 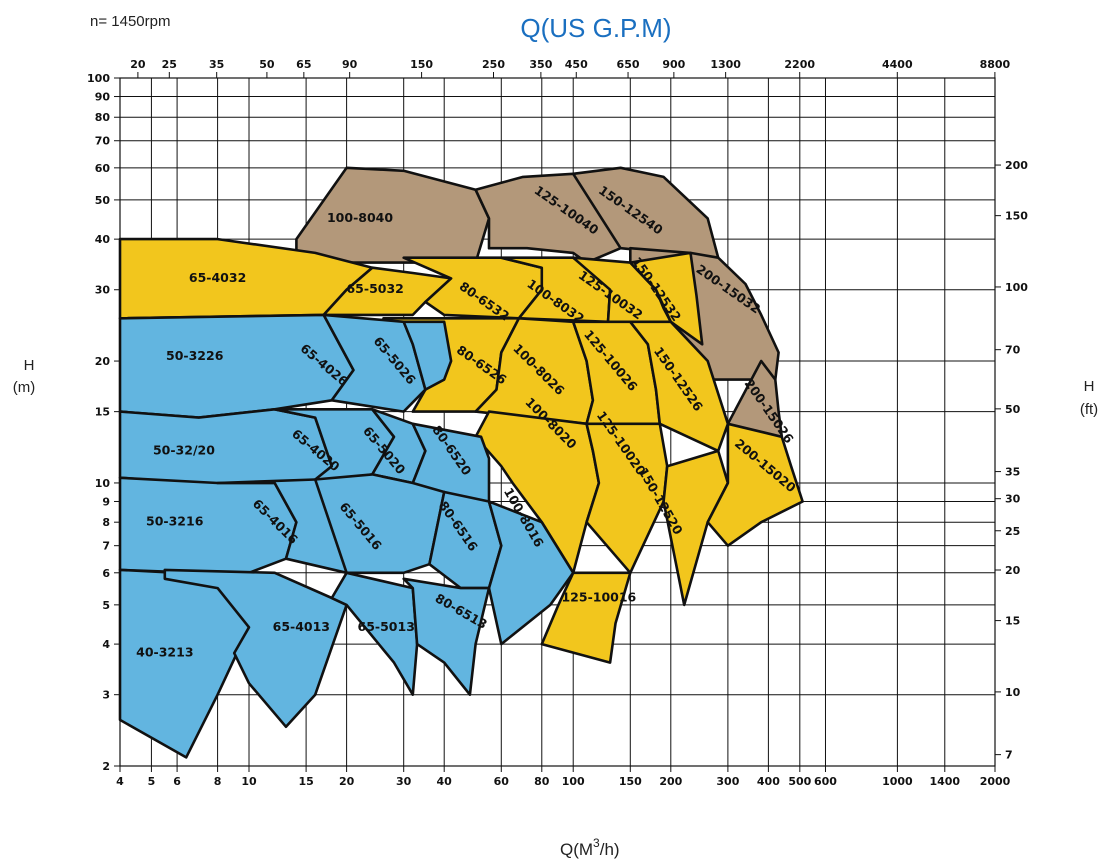 I want to click on y-tick-label-left: 40, so click(x=103, y=239).